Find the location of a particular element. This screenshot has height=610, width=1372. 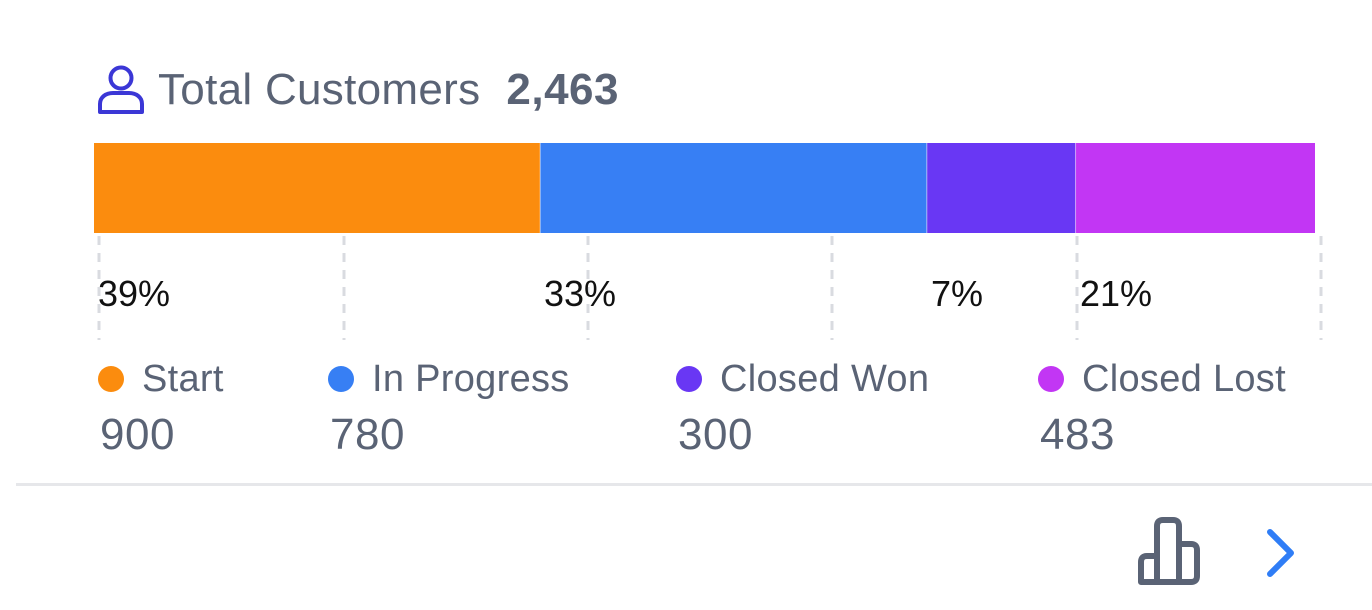

legend-label-start: Start is located at coordinates (183, 378).